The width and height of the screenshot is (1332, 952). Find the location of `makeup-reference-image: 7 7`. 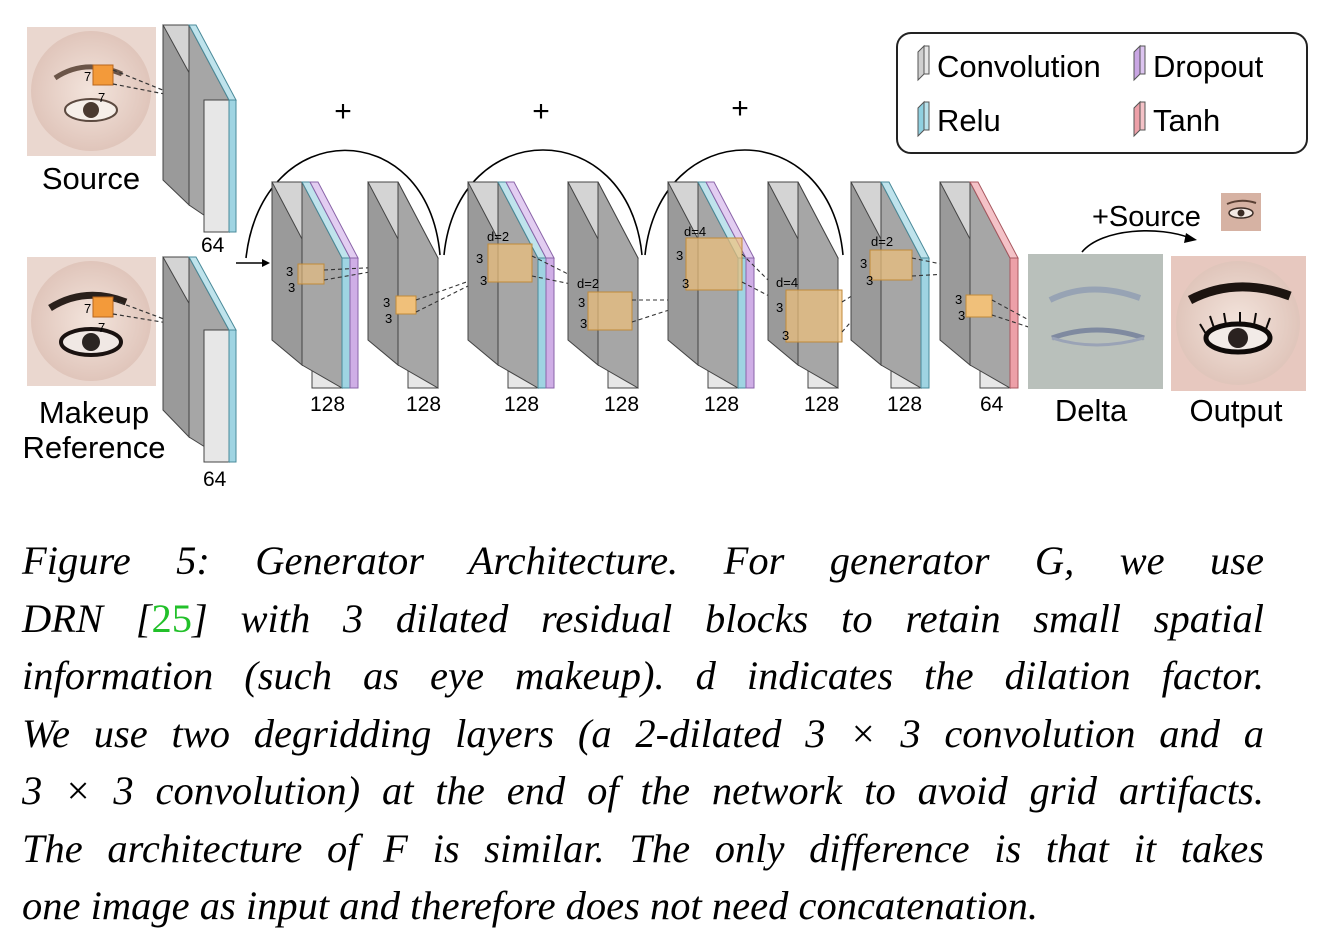

makeup-reference-image: 7 7 is located at coordinates (104, 321).